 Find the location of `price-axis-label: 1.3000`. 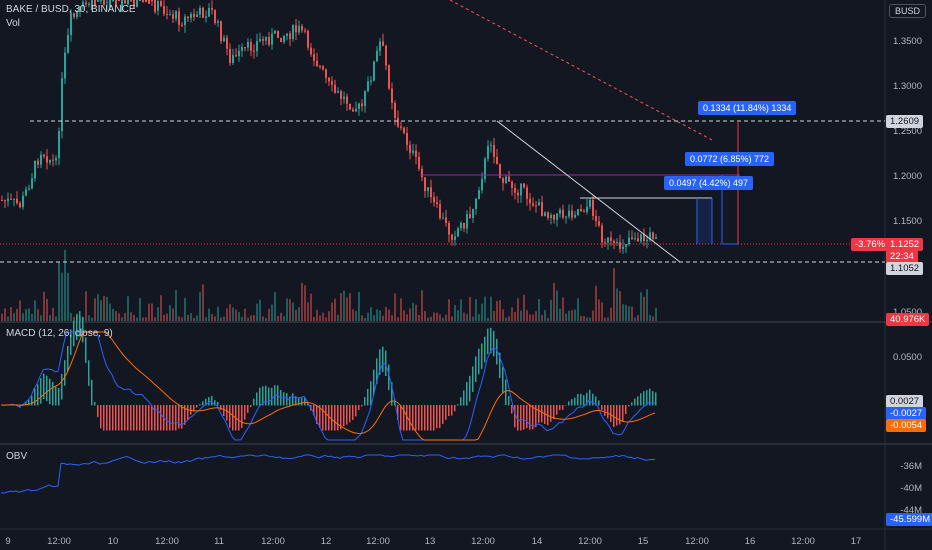

price-axis-label: 1.3000 is located at coordinates (907, 86).